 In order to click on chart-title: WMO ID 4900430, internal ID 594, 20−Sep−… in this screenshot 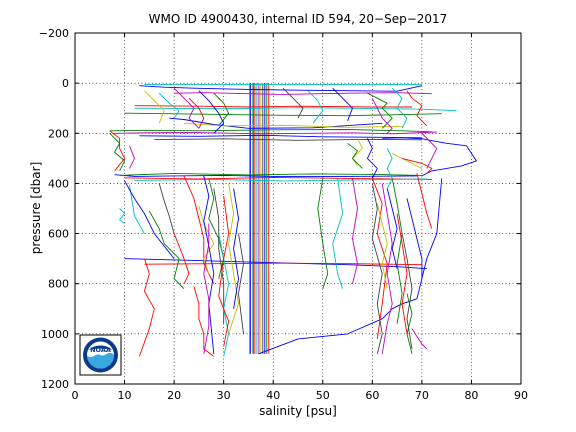, I will do `click(298, 19)`.